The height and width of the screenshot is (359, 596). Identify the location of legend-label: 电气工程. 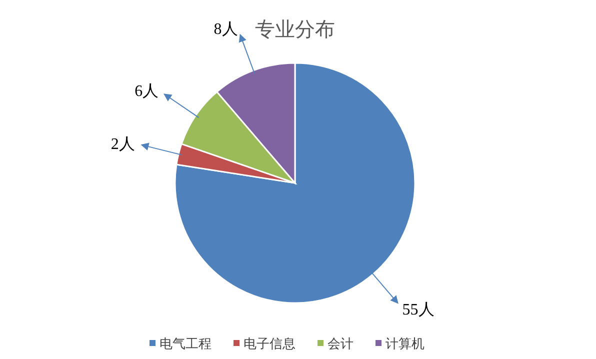
(186, 344).